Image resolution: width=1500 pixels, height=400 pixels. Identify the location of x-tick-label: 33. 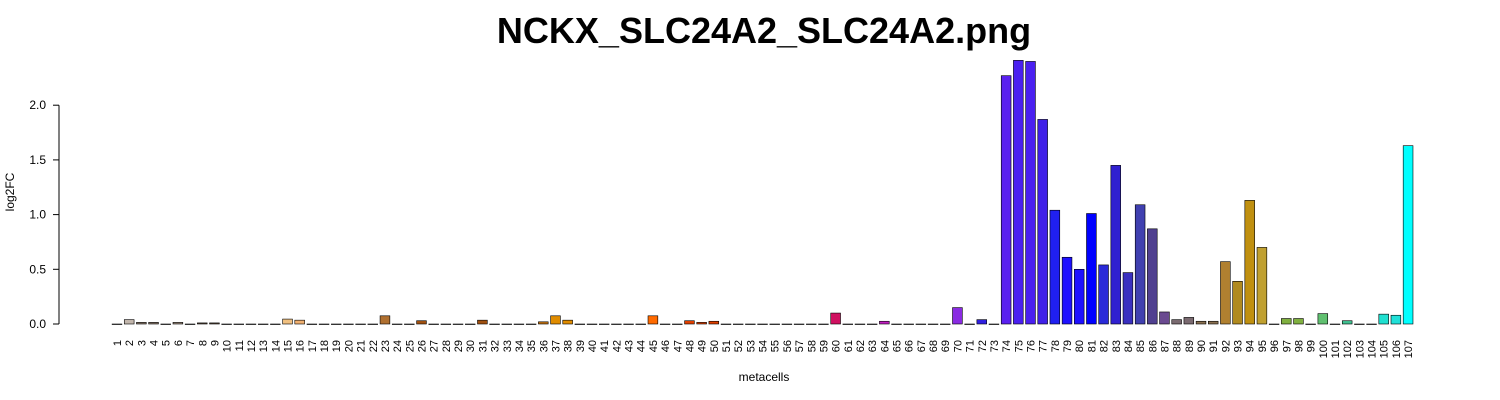
(508, 346).